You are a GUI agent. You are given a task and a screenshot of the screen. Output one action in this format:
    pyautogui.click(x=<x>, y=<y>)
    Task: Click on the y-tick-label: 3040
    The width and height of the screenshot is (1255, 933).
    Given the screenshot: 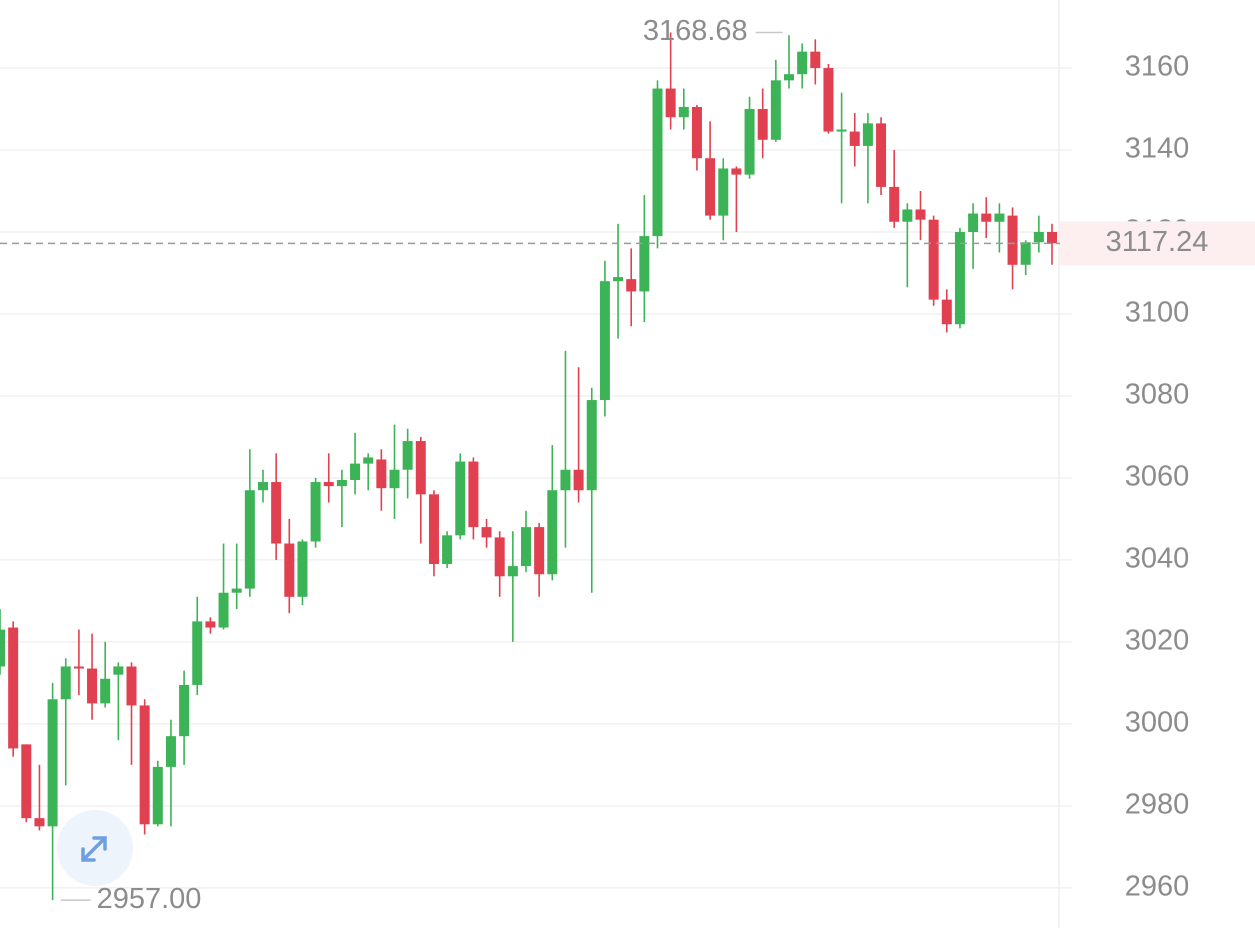 What is the action you would take?
    pyautogui.click(x=1157, y=559)
    